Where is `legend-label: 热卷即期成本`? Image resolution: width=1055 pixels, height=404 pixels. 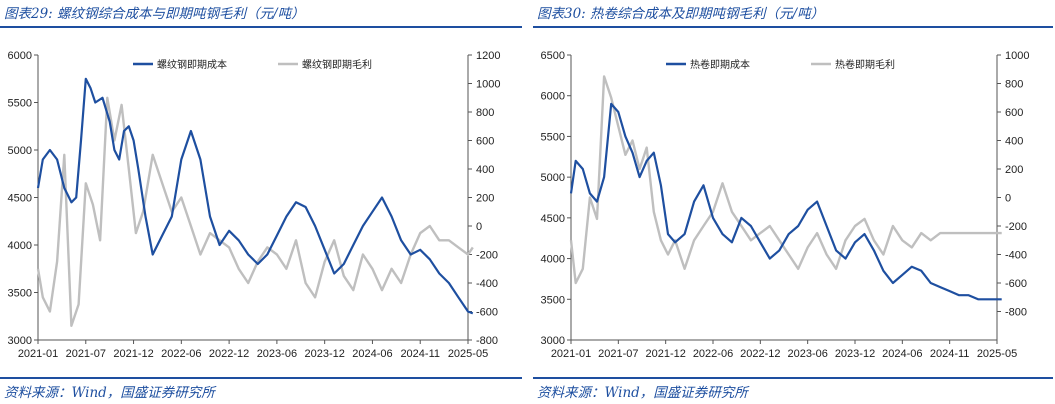
legend-label: 热卷即期成本 is located at coordinates (720, 64).